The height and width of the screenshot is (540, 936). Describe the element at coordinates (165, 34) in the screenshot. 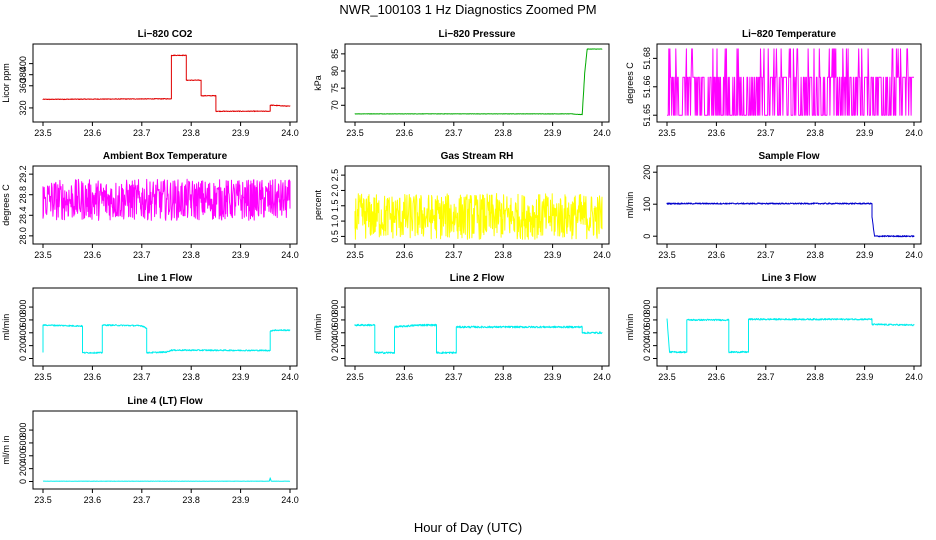

I see `panel-title: Li−820 CO2` at that location.